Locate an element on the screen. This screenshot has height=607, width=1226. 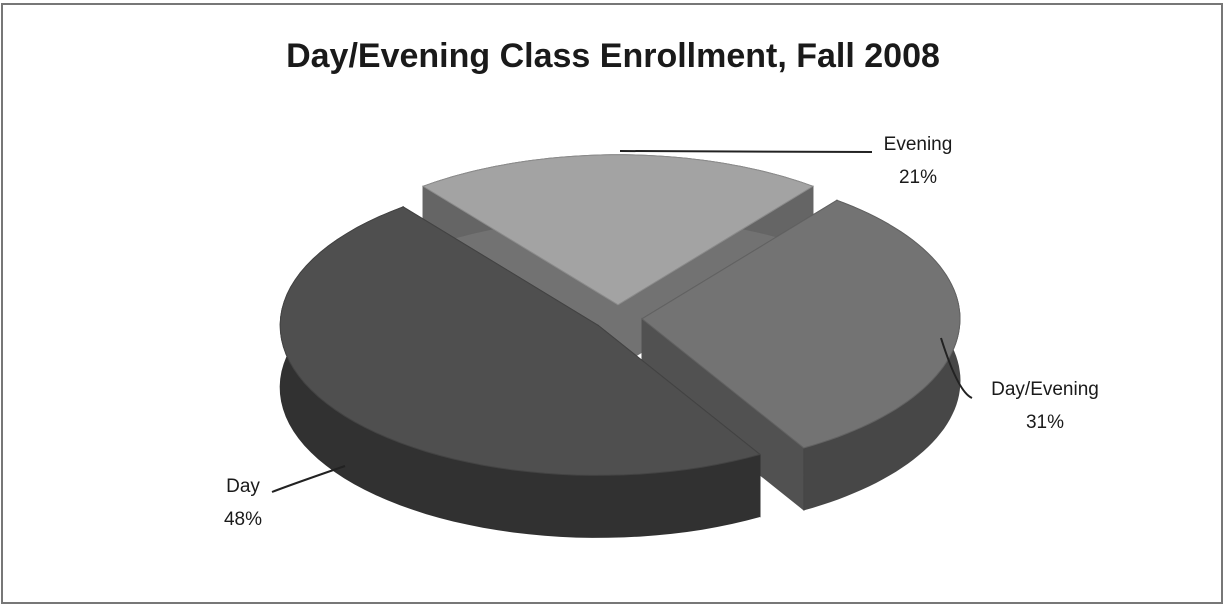
data-label-value: 31% is located at coordinates (1045, 422).